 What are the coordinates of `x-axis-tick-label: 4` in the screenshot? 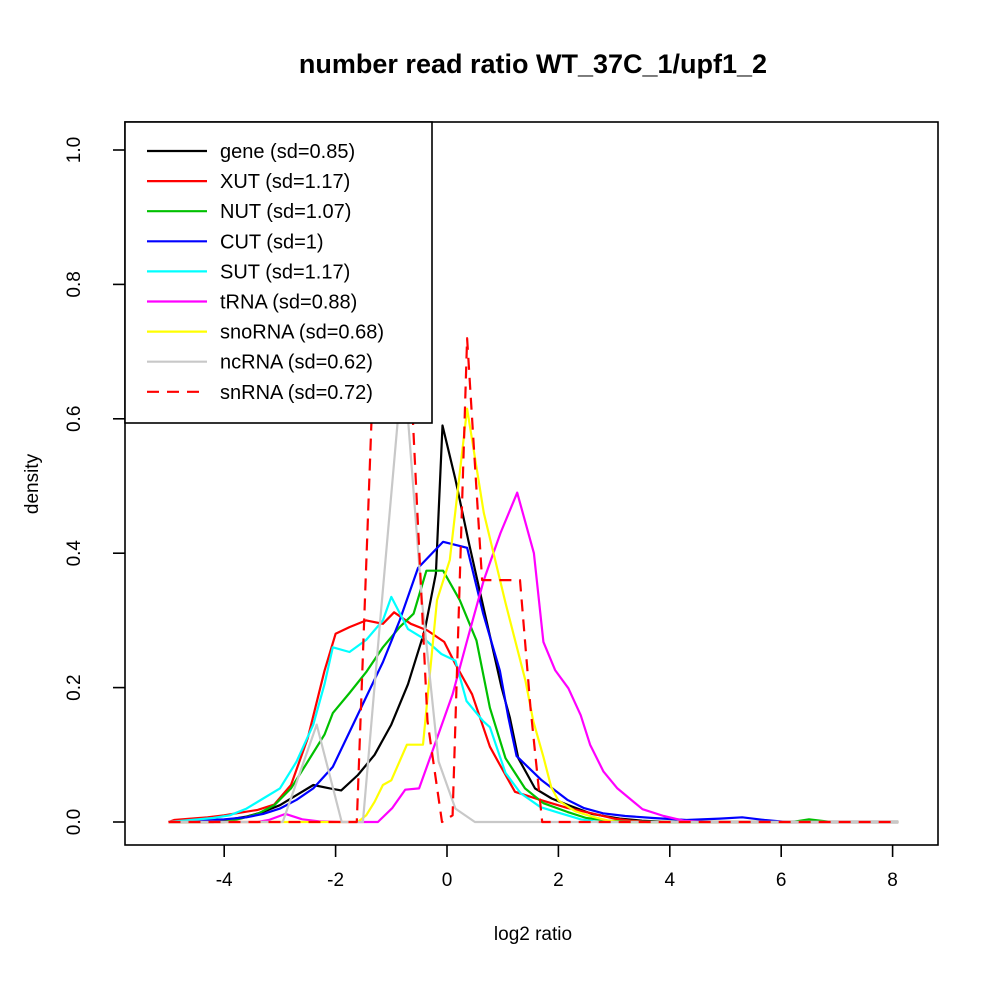 It's located at (670, 880).